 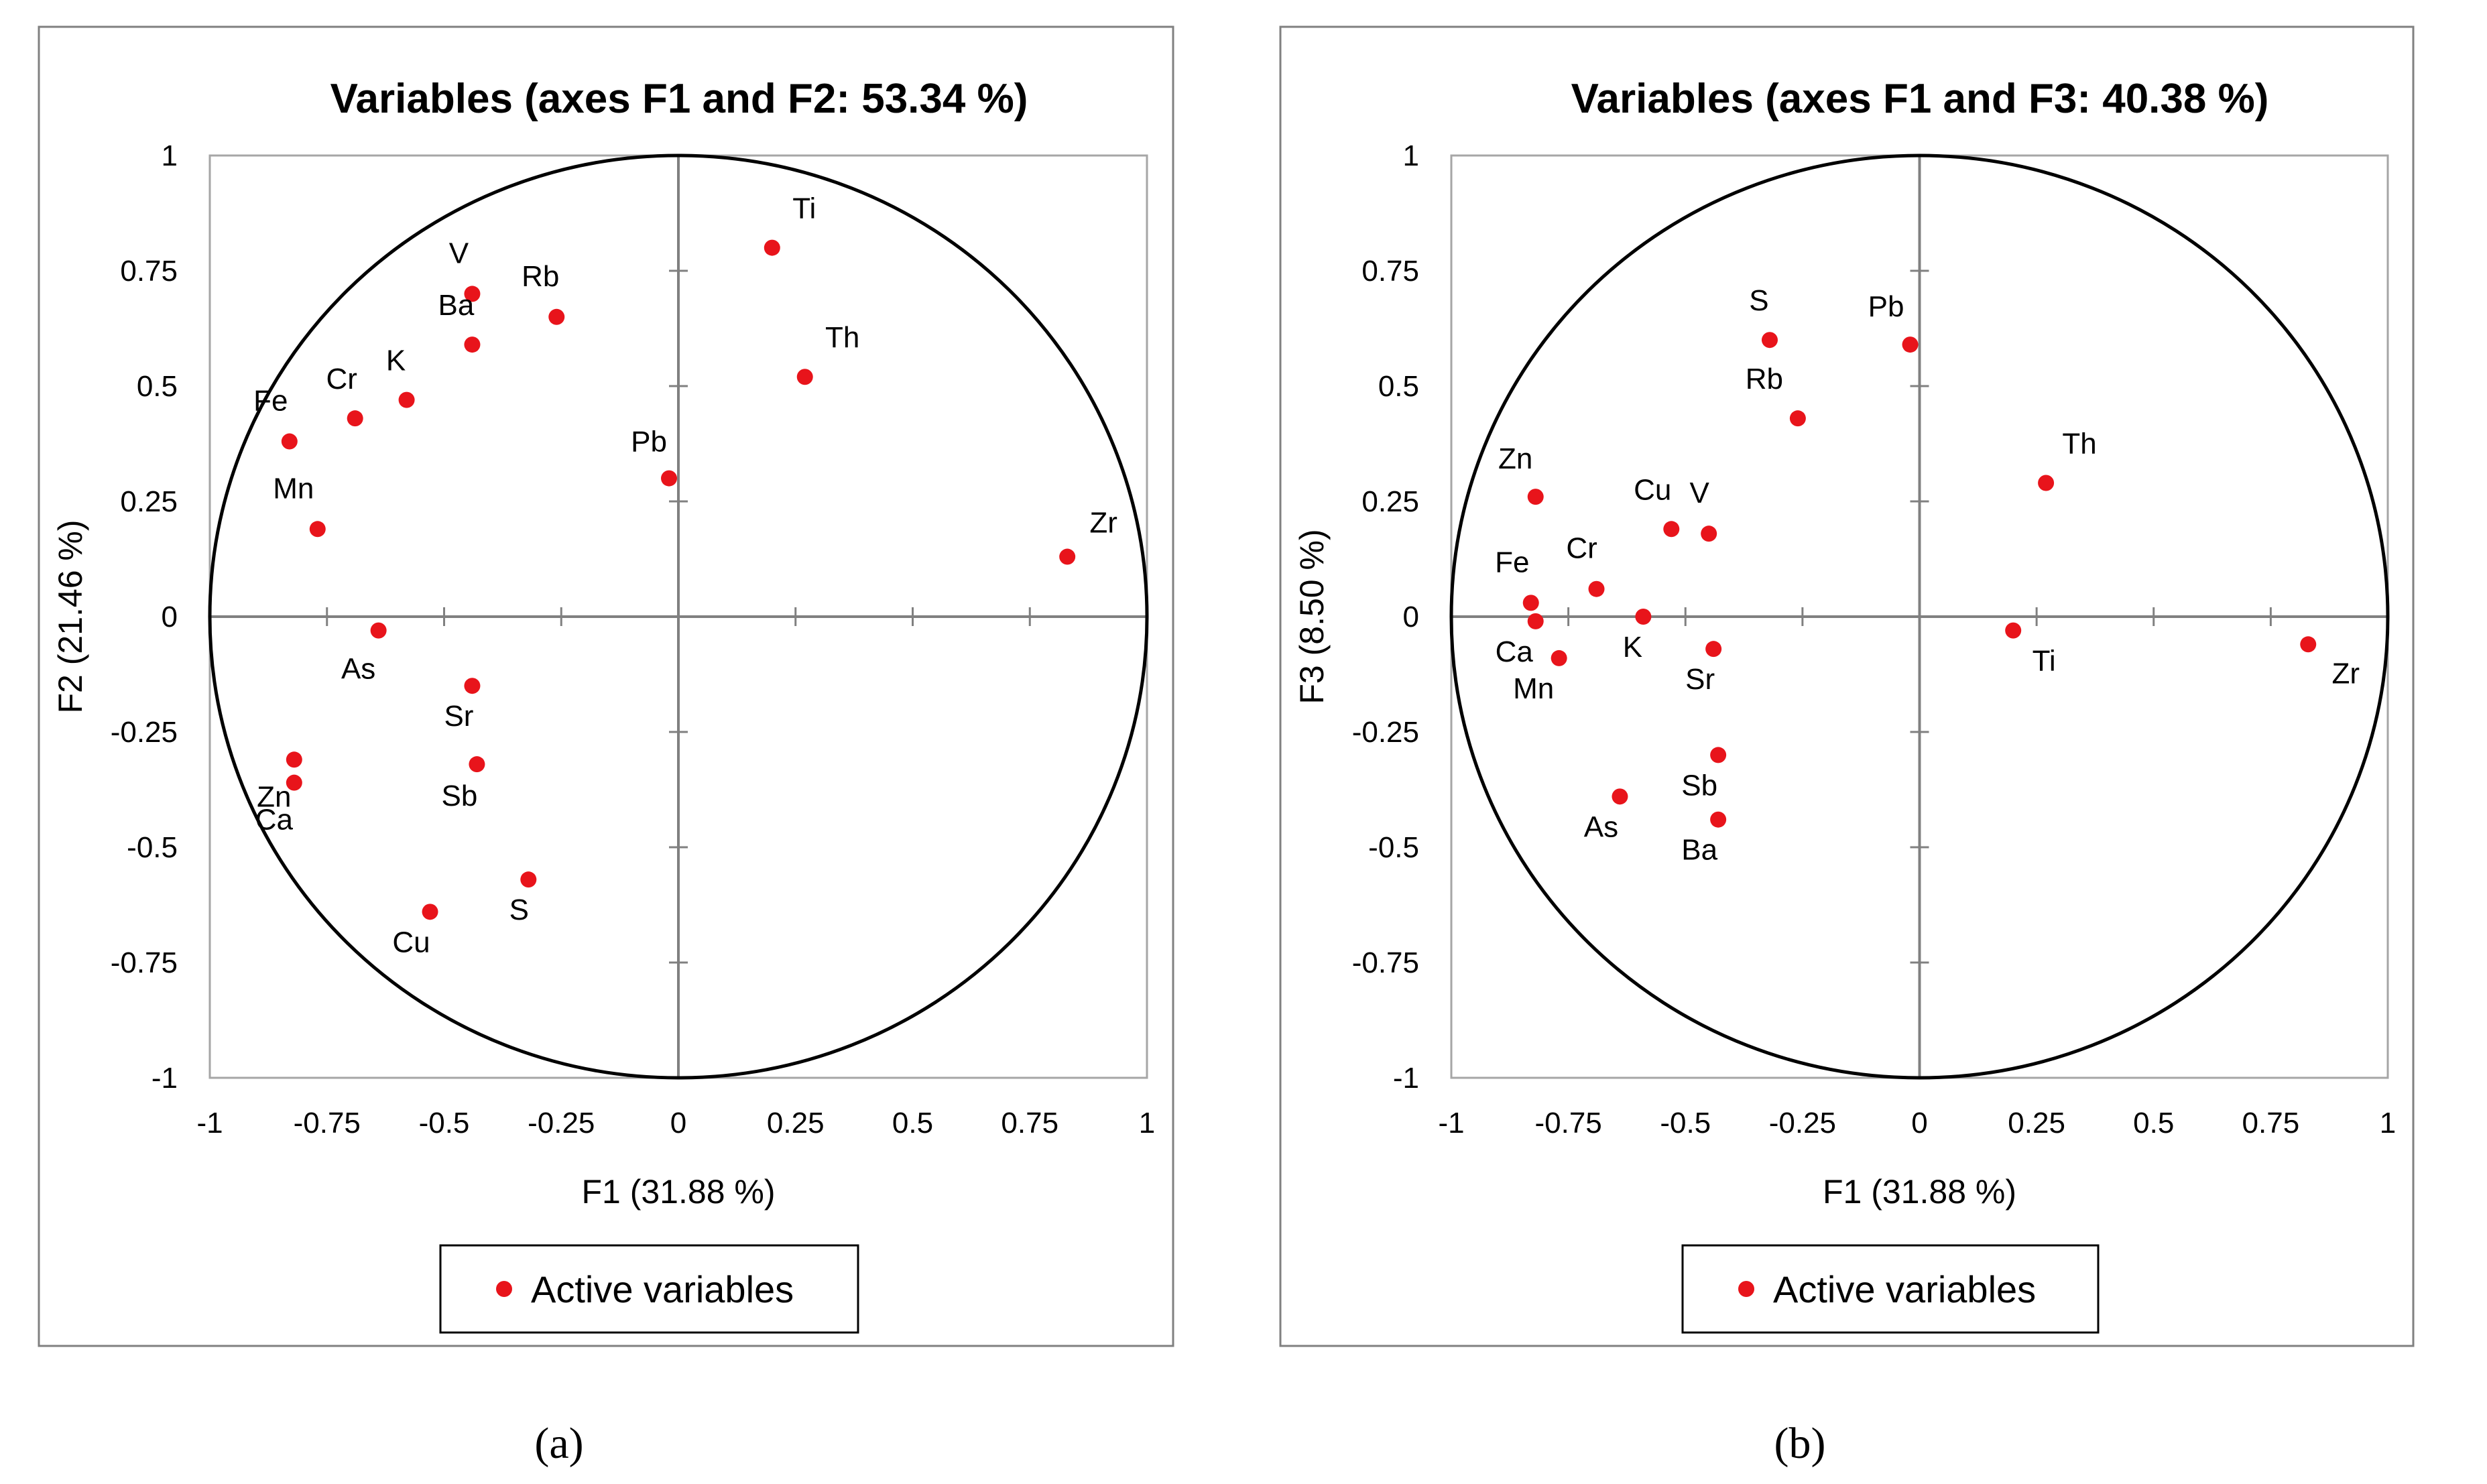 What do you see at coordinates (1531, 603) in the screenshot?
I see `data-point-fe` at bounding box center [1531, 603].